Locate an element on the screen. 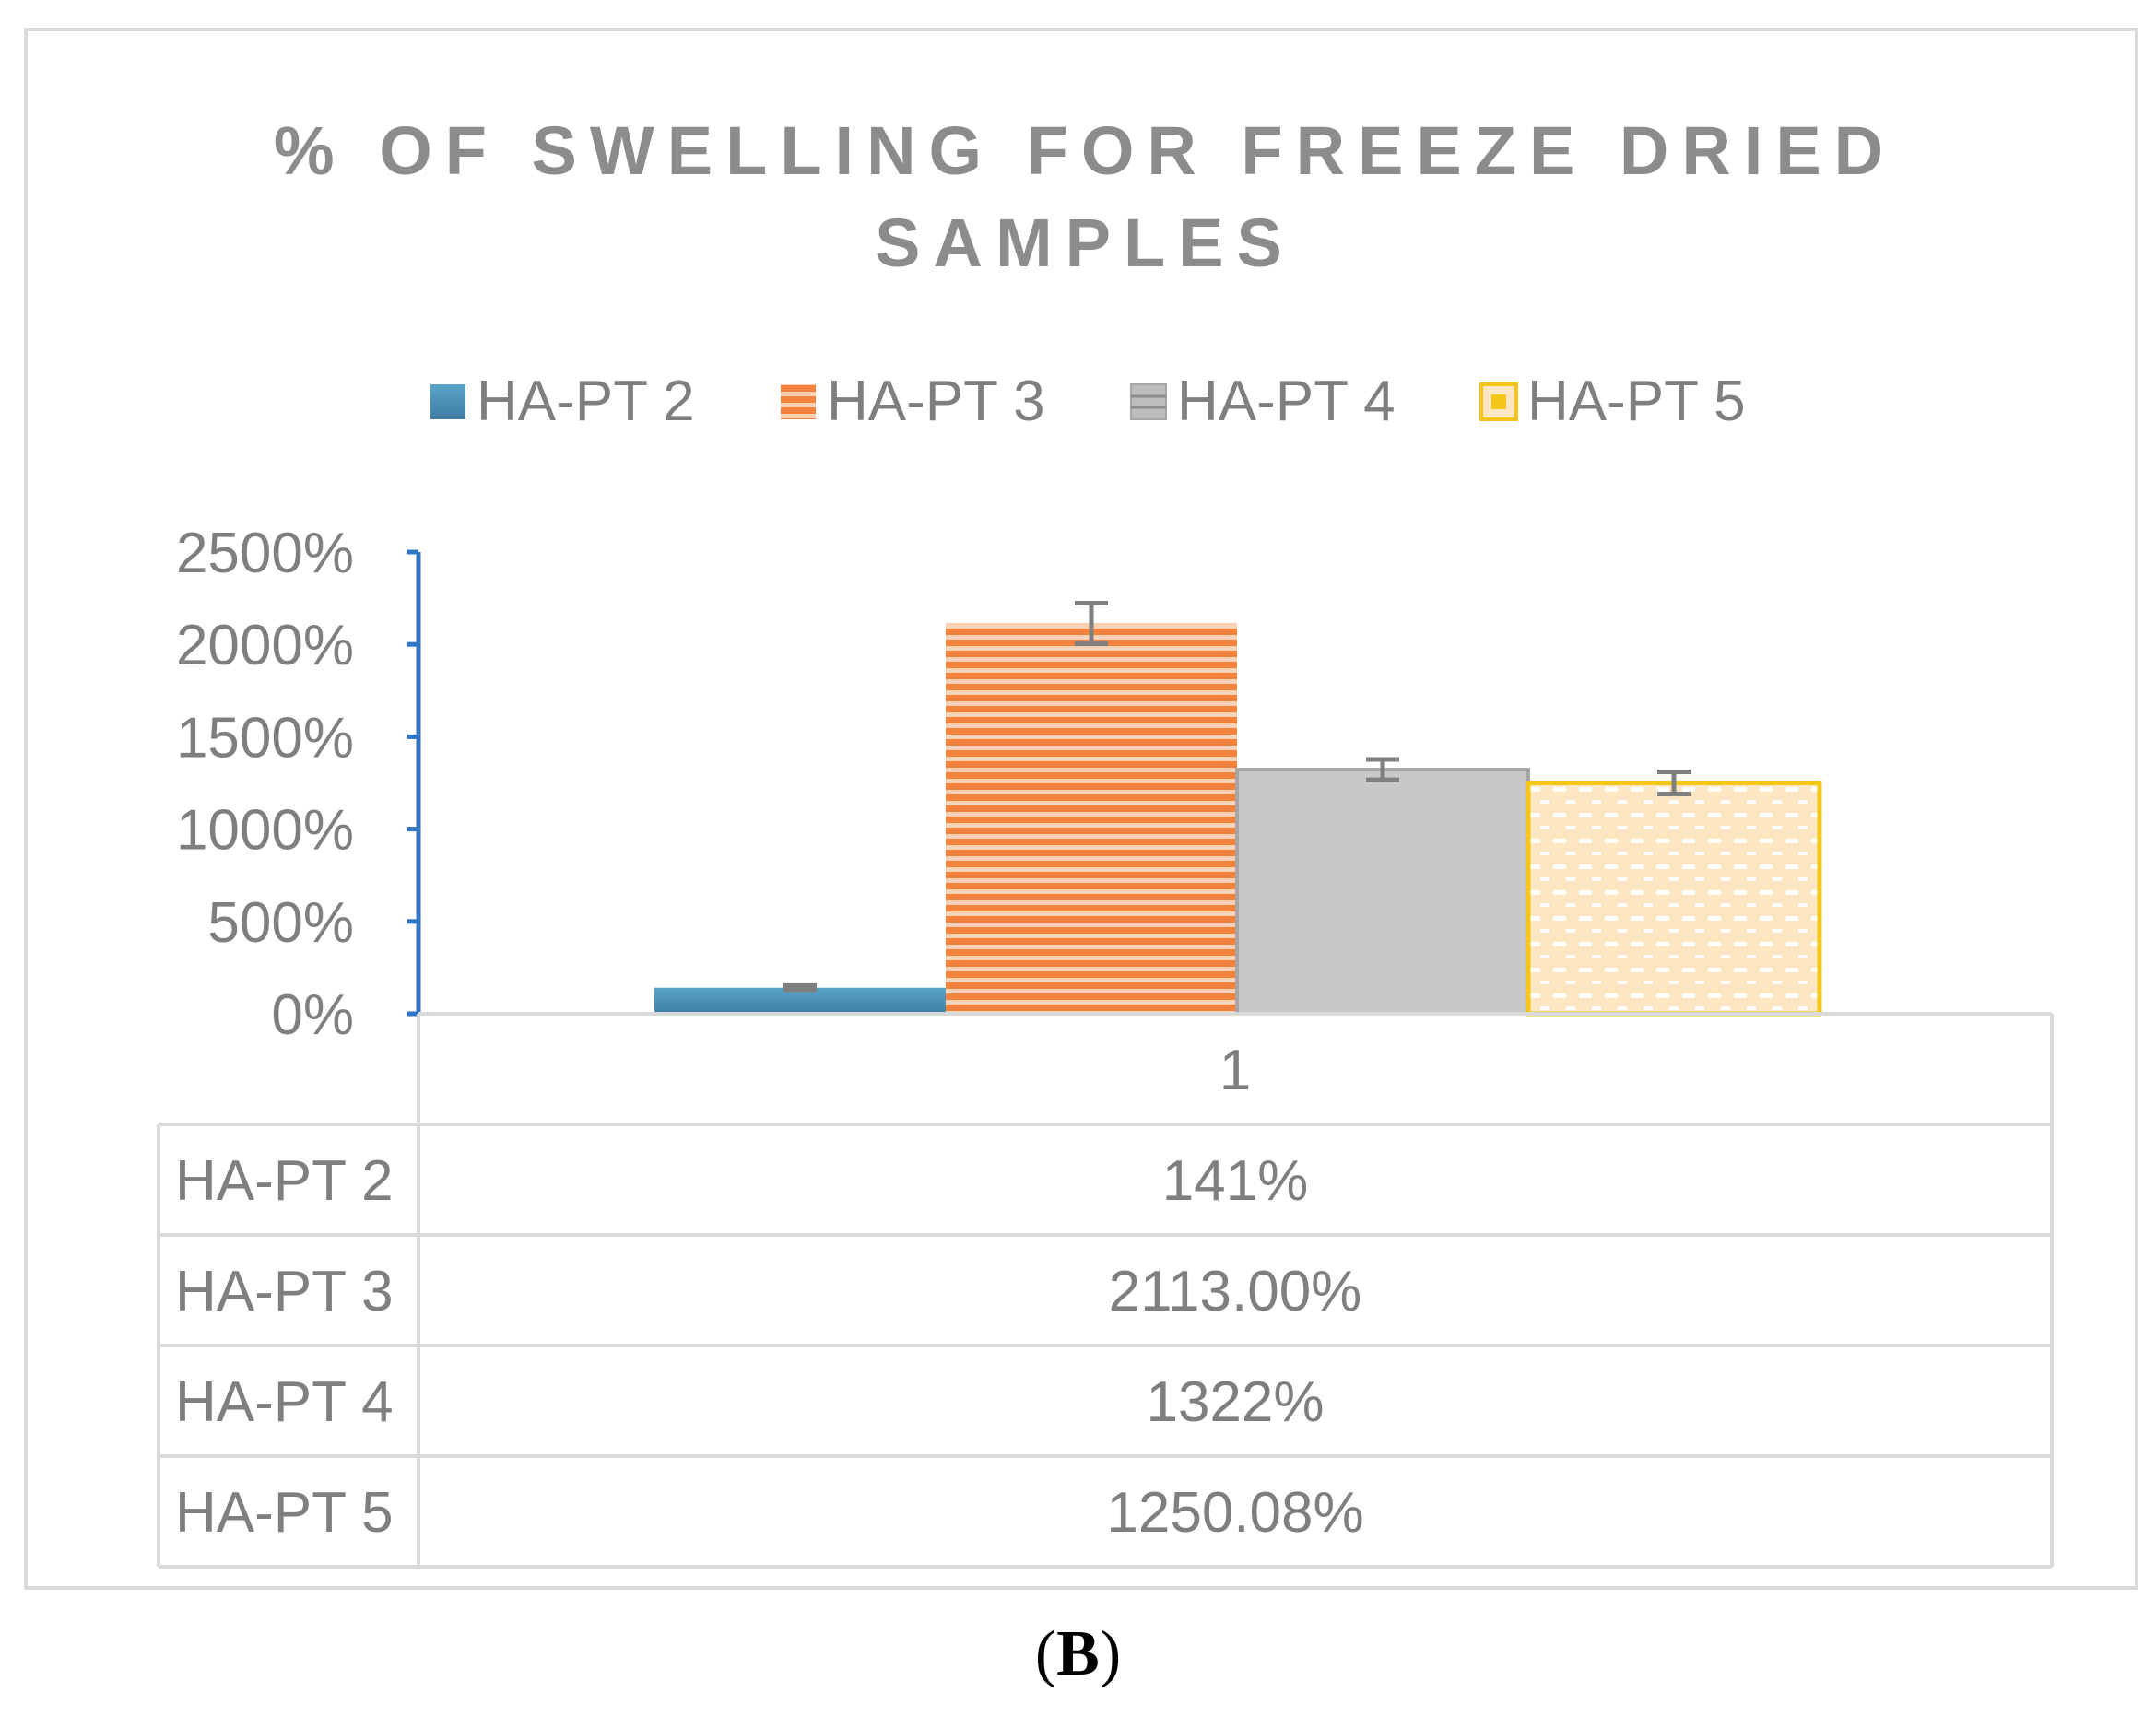 The image size is (2156, 1728). bar-group is located at coordinates (1238, 809).